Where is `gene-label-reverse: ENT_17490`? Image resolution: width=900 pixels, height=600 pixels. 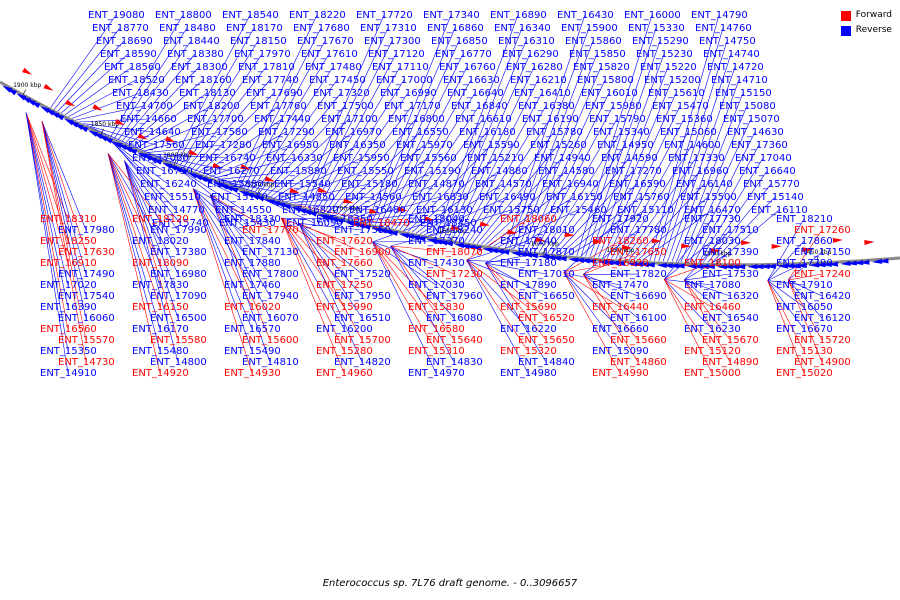
gene-label-reverse: ENT_17490 is located at coordinates (86, 274).